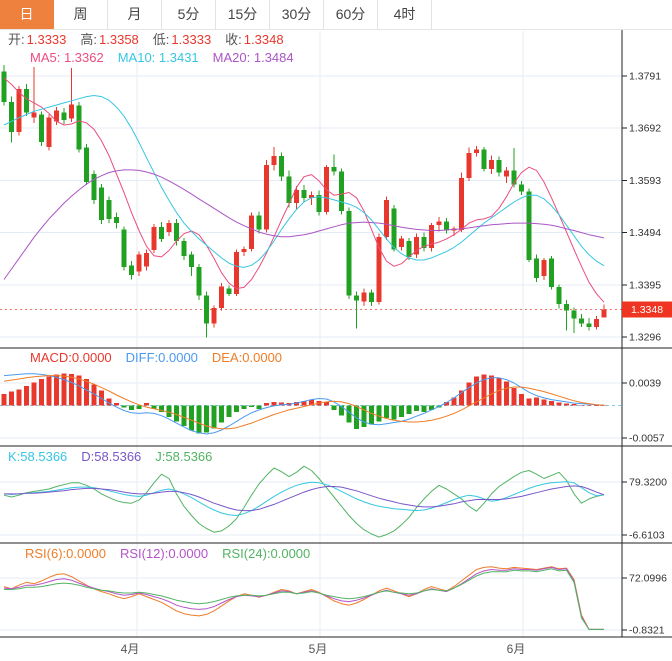 This screenshot has height=661, width=672. What do you see at coordinates (263, 39) in the screenshot?
I see `ohlc-value: 1.3348` at bounding box center [263, 39].